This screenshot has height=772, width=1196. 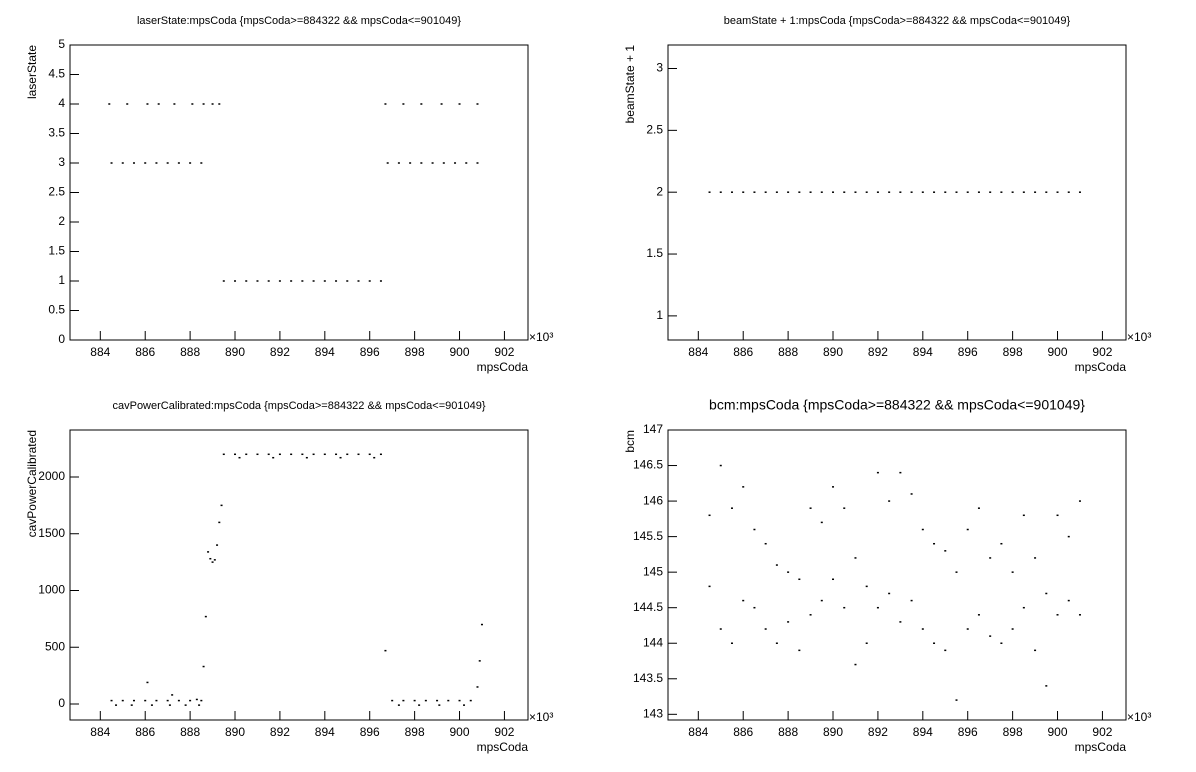 I want to click on x-tick-label: 890, so click(x=235, y=732).